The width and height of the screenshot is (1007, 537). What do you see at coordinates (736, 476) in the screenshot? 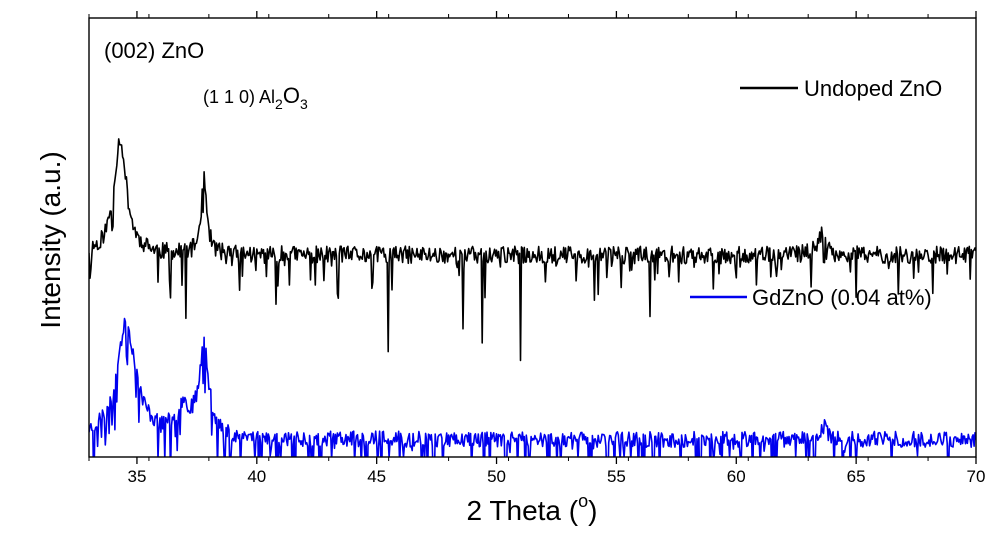
I see `x-tick-label: 60` at bounding box center [736, 476].